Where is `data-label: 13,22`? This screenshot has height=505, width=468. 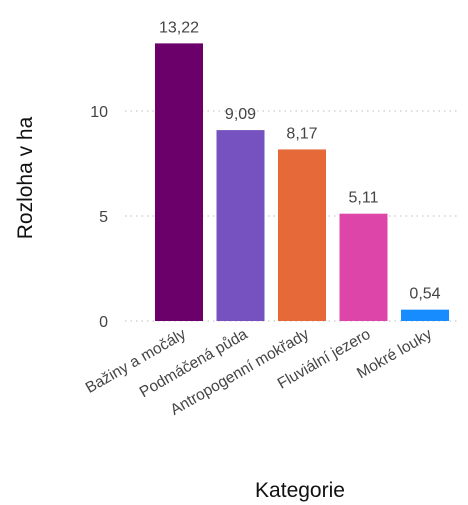 data-label: 13,22 is located at coordinates (179, 27).